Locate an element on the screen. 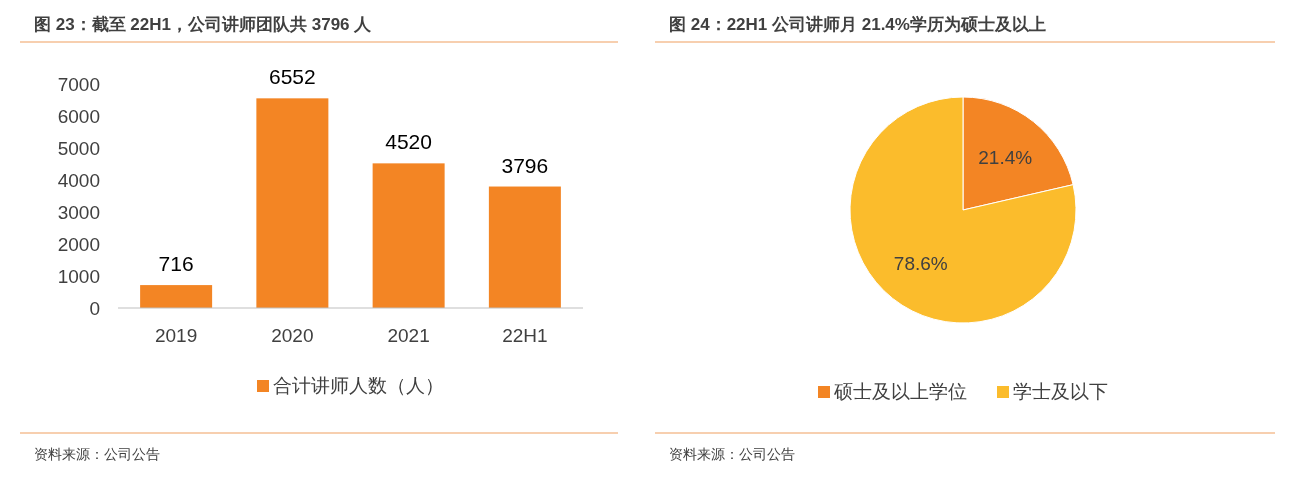 Image resolution: width=1314 pixels, height=481 pixels. x-tick-label: 2021 is located at coordinates (408, 335).